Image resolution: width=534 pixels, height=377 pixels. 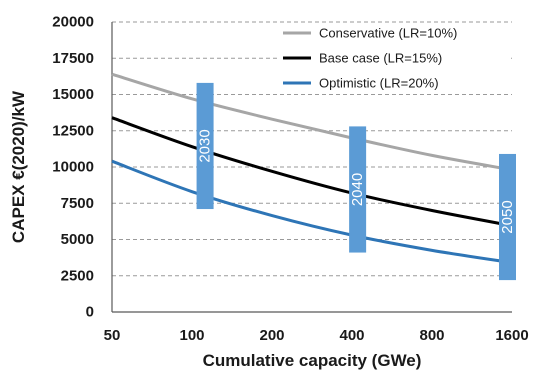 What do you see at coordinates (73, 167) in the screenshot?
I see `y-tick-label: 10000` at bounding box center [73, 167].